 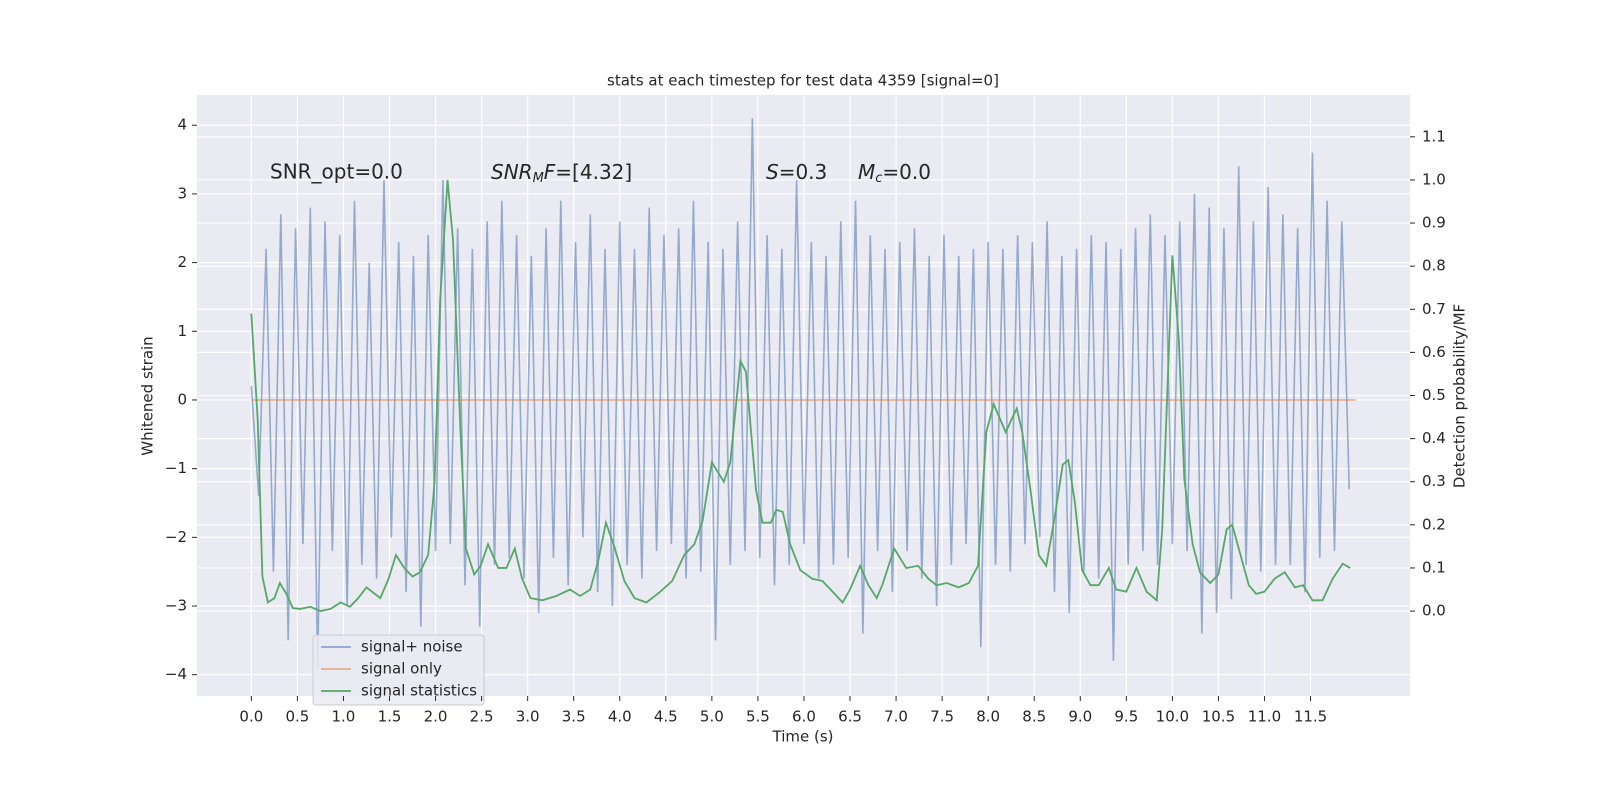 What do you see at coordinates (390, 717) in the screenshot?
I see `x-tick-label: 1.5` at bounding box center [390, 717].